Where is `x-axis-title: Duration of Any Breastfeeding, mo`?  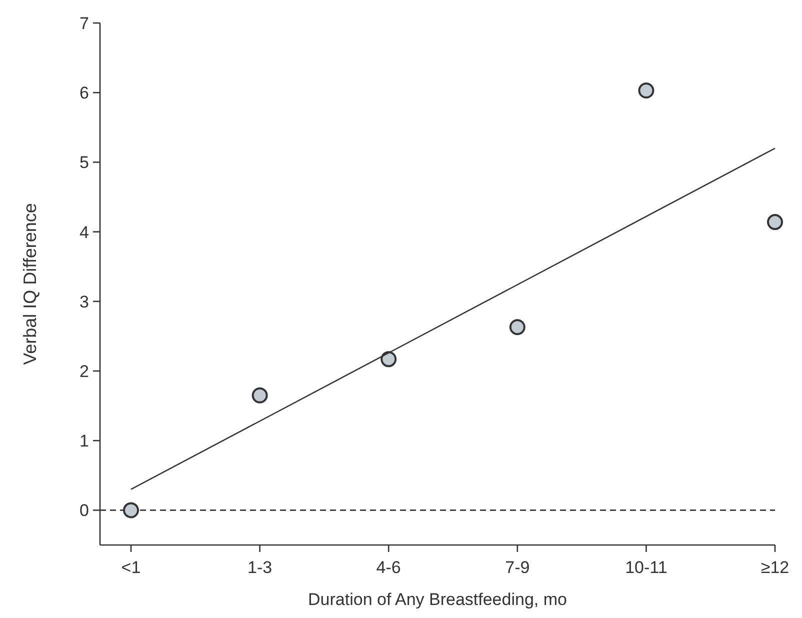 x-axis-title: Duration of Any Breastfeeding, mo is located at coordinates (437, 599).